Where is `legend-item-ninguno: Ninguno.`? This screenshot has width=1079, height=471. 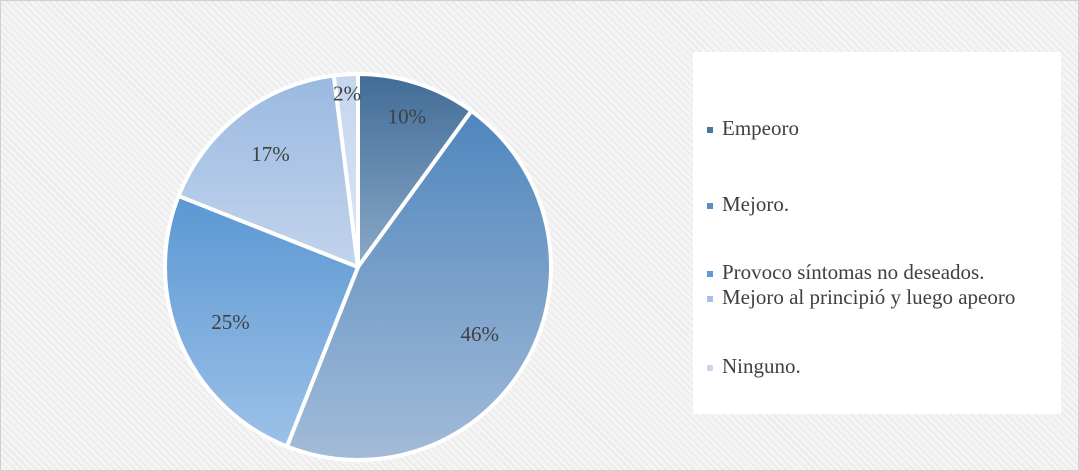 legend-item-ninguno: Ninguno. is located at coordinates (879, 366).